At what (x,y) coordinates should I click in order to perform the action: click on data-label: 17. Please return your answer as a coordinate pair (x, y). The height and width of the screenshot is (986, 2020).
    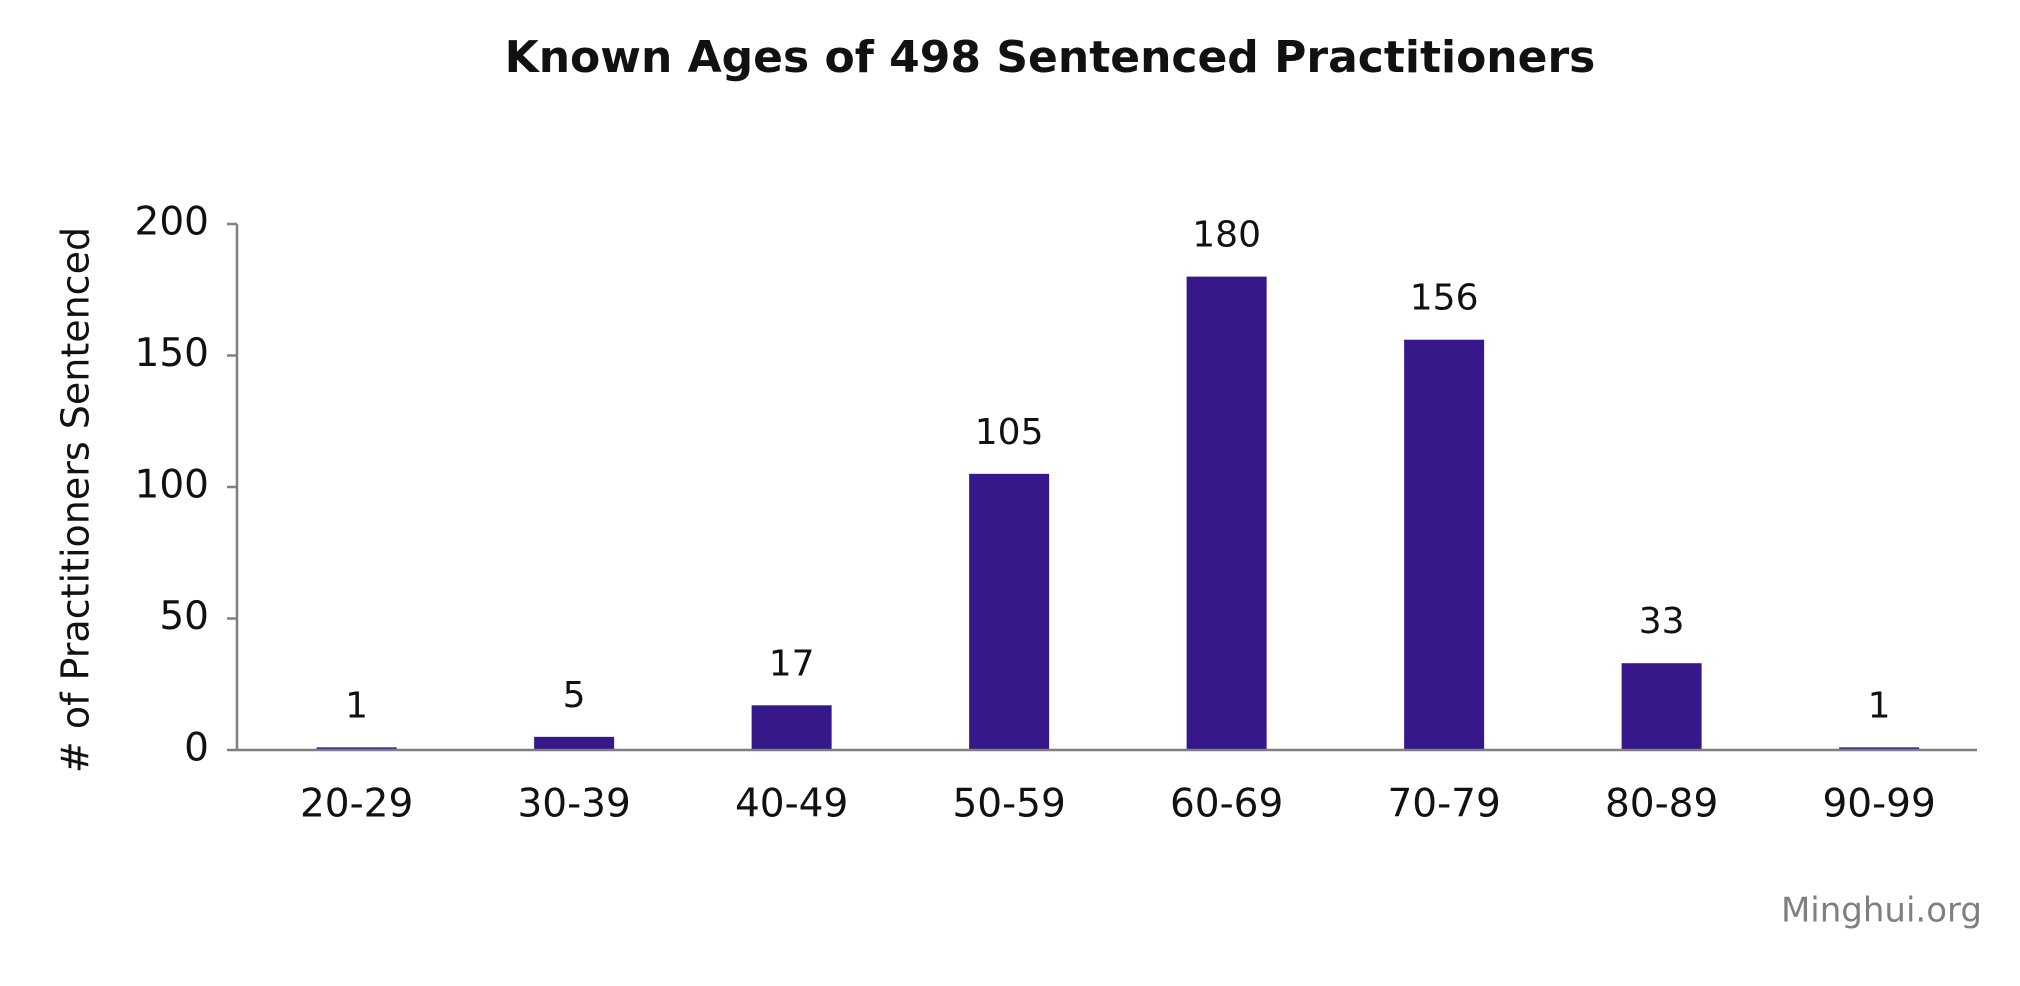
    Looking at the image, I should click on (792, 663).